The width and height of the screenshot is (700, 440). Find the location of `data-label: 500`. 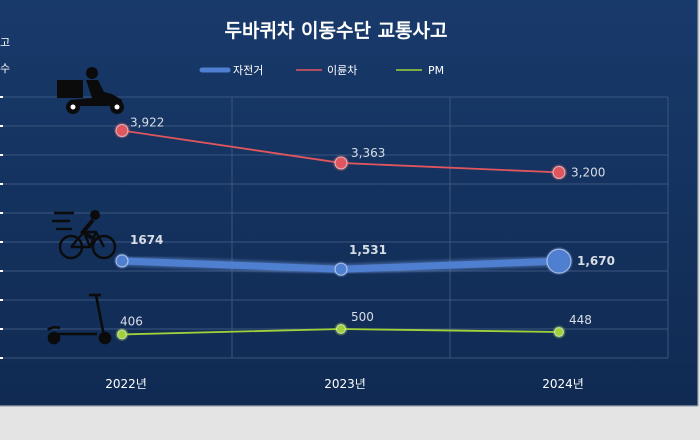

data-label: 500 is located at coordinates (362, 317).